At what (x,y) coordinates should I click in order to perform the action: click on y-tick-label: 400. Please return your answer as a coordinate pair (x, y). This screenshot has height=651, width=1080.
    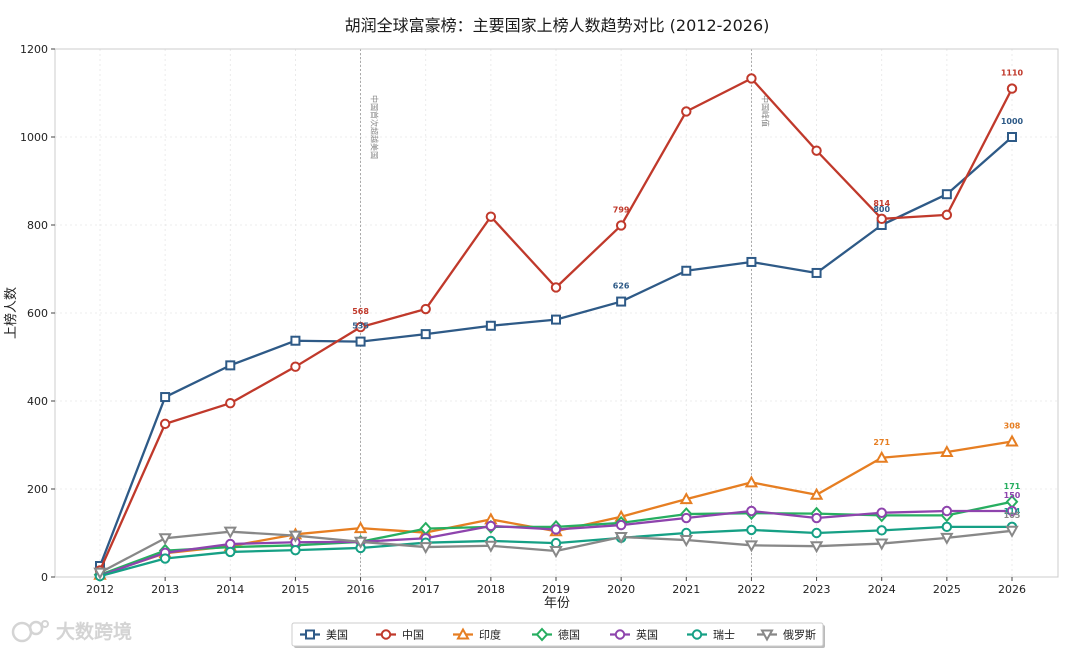
    Looking at the image, I should click on (37, 401).